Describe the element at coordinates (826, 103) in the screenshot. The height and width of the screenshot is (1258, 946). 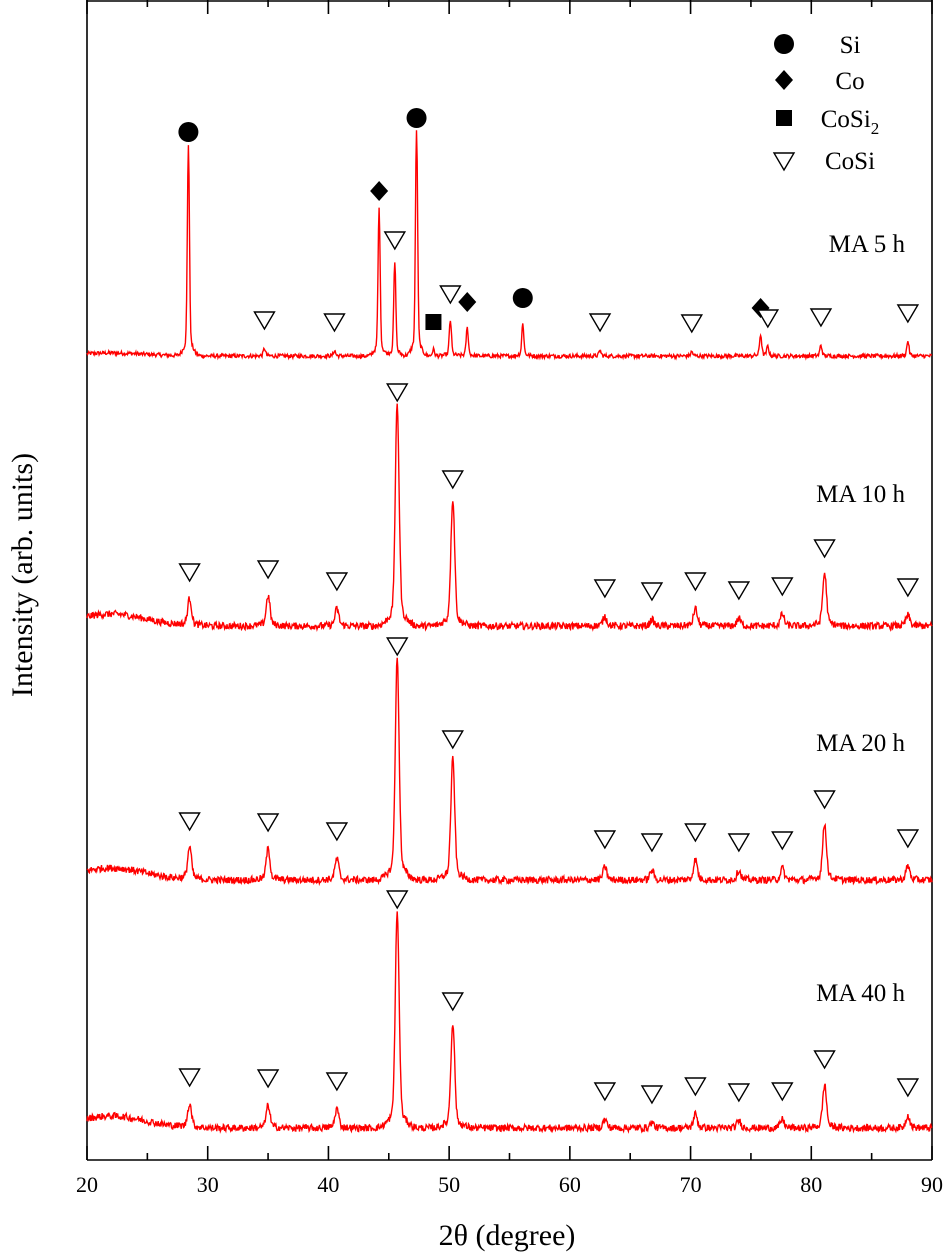
I see `legend: Si Co CoSi2 CoSi` at that location.